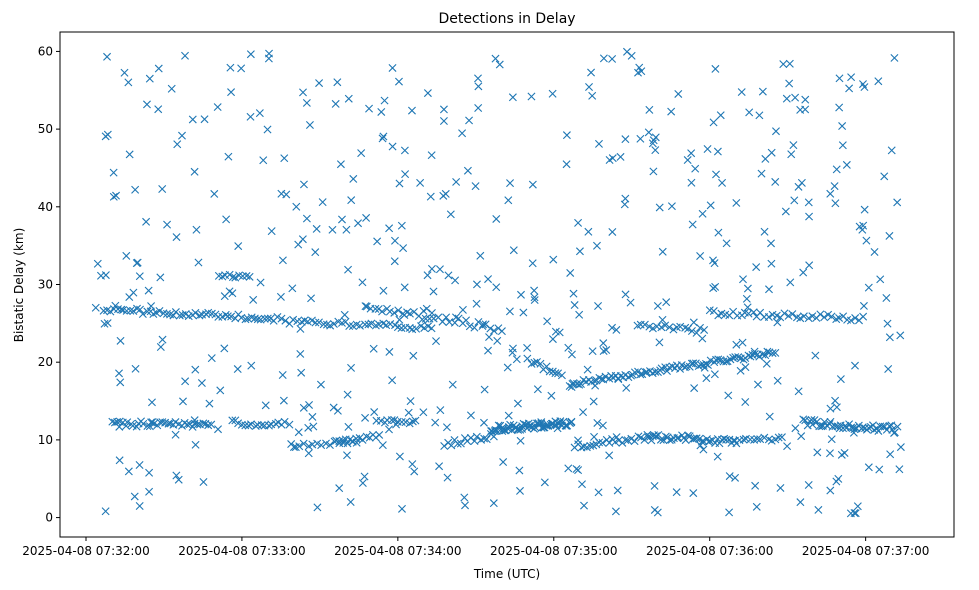 The height and width of the screenshot is (590, 979). Describe the element at coordinates (49, 518) in the screenshot. I see `y-tick-label: 0` at that location.